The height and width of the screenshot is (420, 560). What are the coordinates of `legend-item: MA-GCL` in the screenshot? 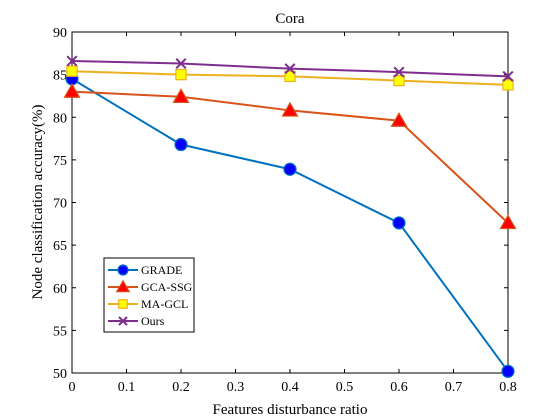 It's located at (148, 304).